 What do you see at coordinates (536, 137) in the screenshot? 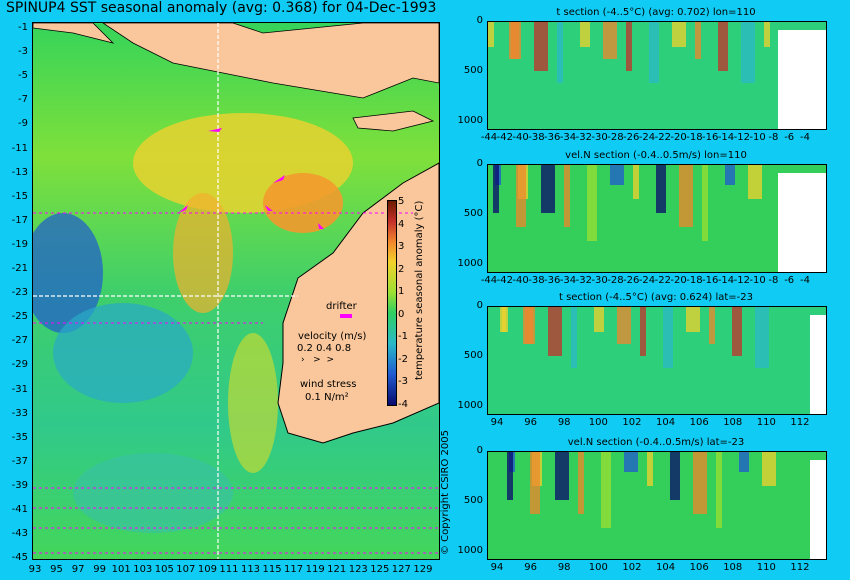
I see `section-x-tick-label: -38` at bounding box center [536, 137].